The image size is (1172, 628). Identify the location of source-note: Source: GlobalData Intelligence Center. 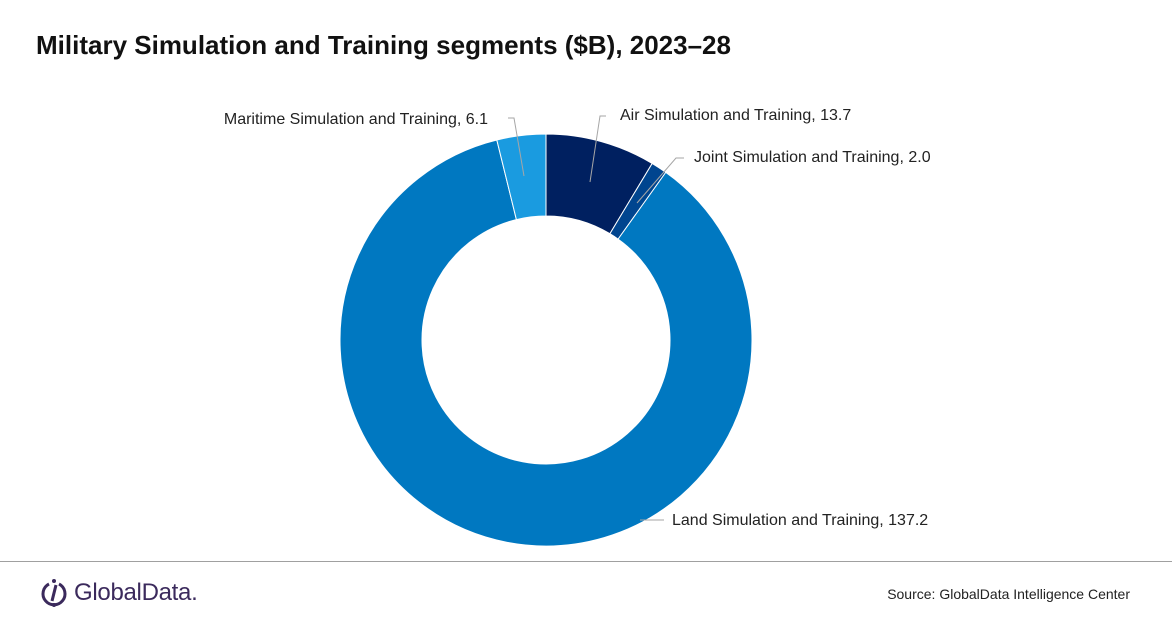
(1008, 594).